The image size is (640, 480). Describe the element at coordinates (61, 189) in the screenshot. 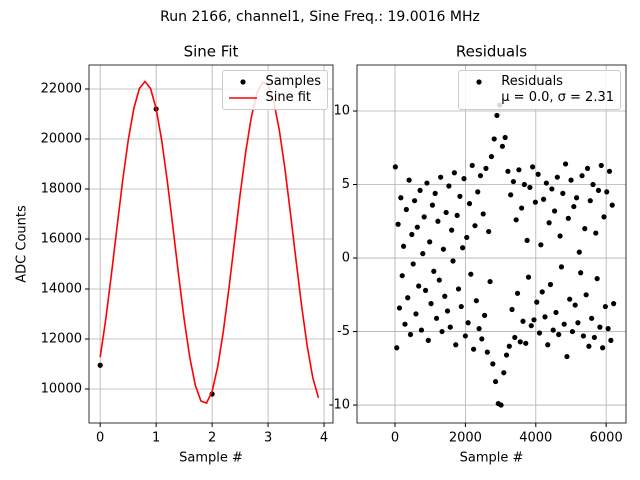

I see `y-tick-label: 18000` at that location.